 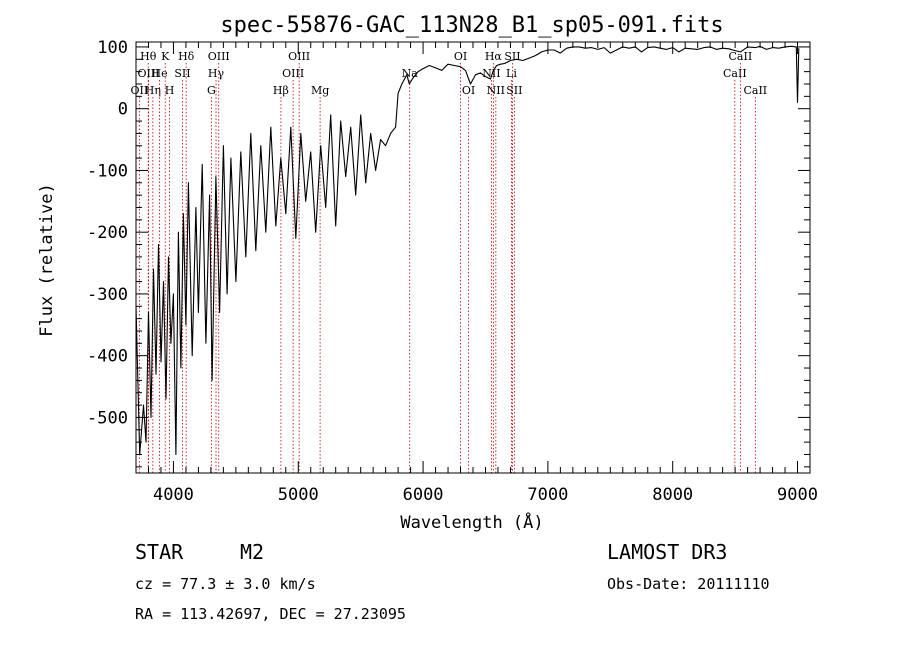 I want to click on x-tick-label: 8000, so click(x=672, y=495).